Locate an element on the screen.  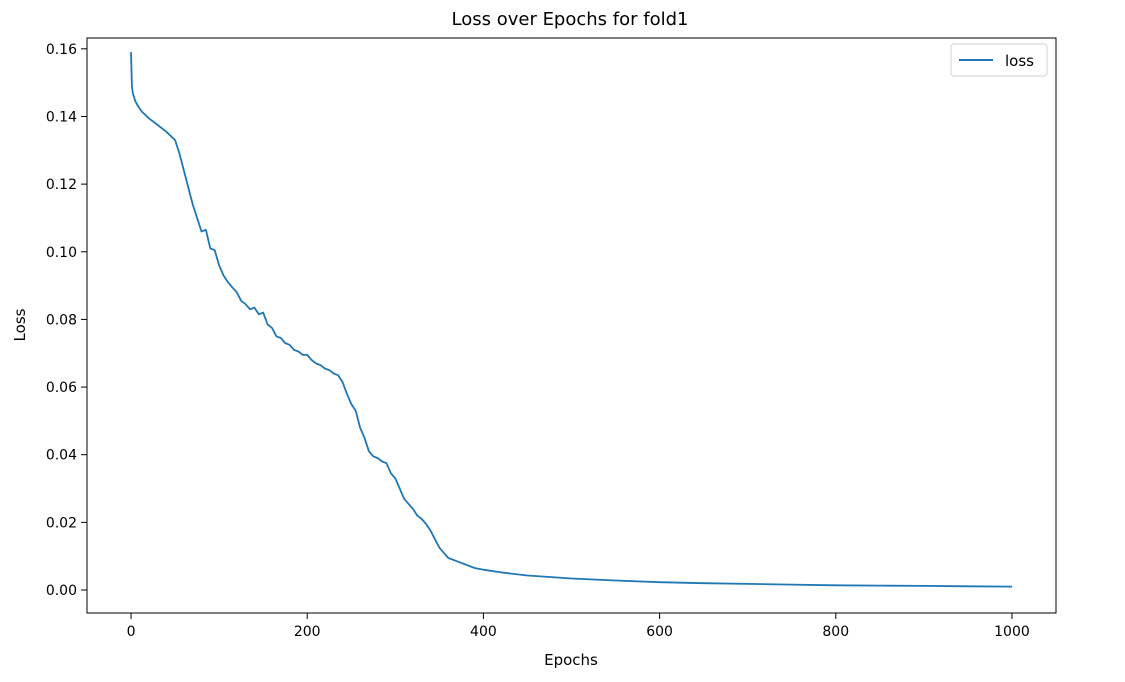
x-tick-label: 0 is located at coordinates (131, 632).